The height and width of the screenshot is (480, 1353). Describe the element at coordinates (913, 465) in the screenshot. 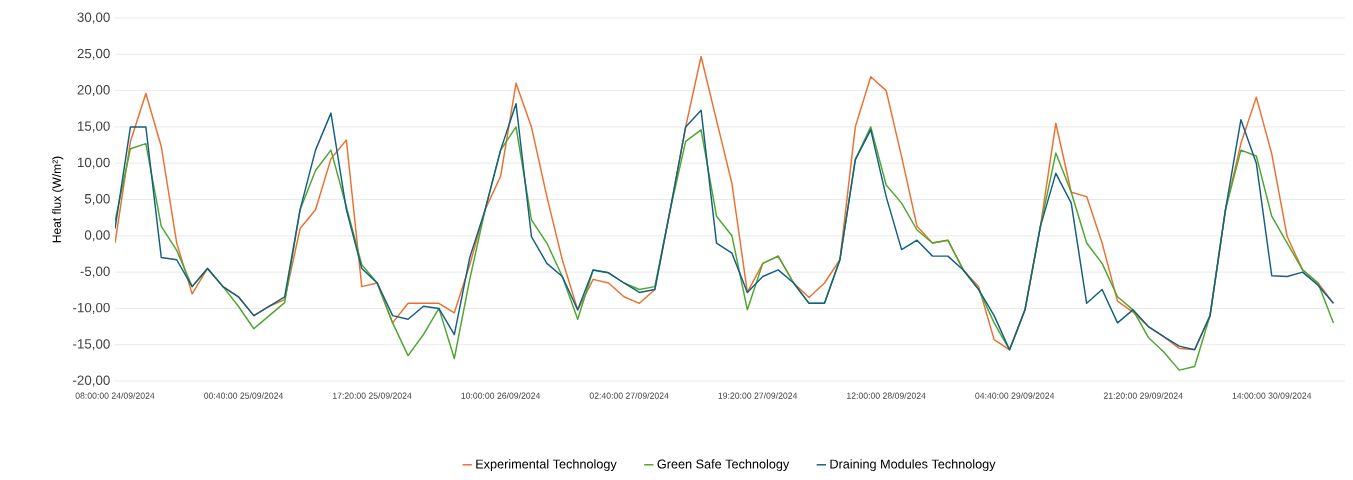

I see `legend-label: Draining Modules Technology` at that location.